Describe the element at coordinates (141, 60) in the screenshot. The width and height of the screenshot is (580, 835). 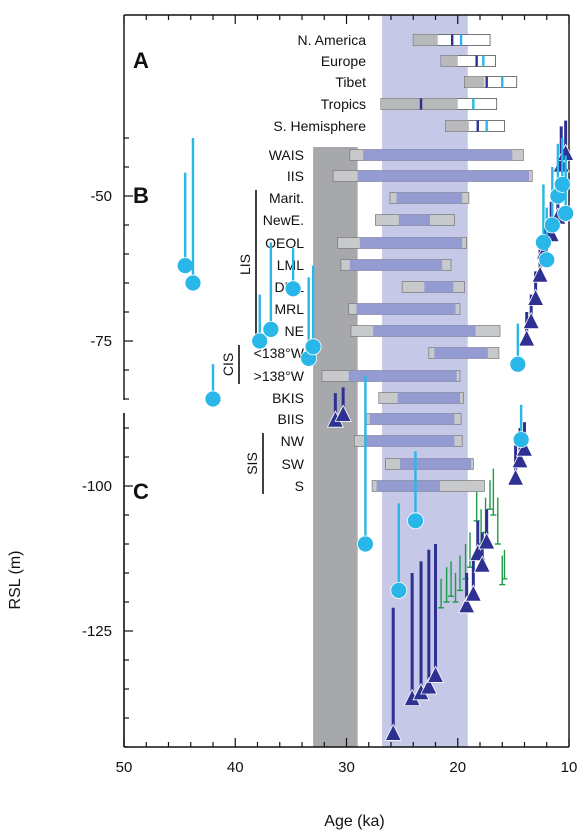
I see `panel-letter-a: A` at that location.